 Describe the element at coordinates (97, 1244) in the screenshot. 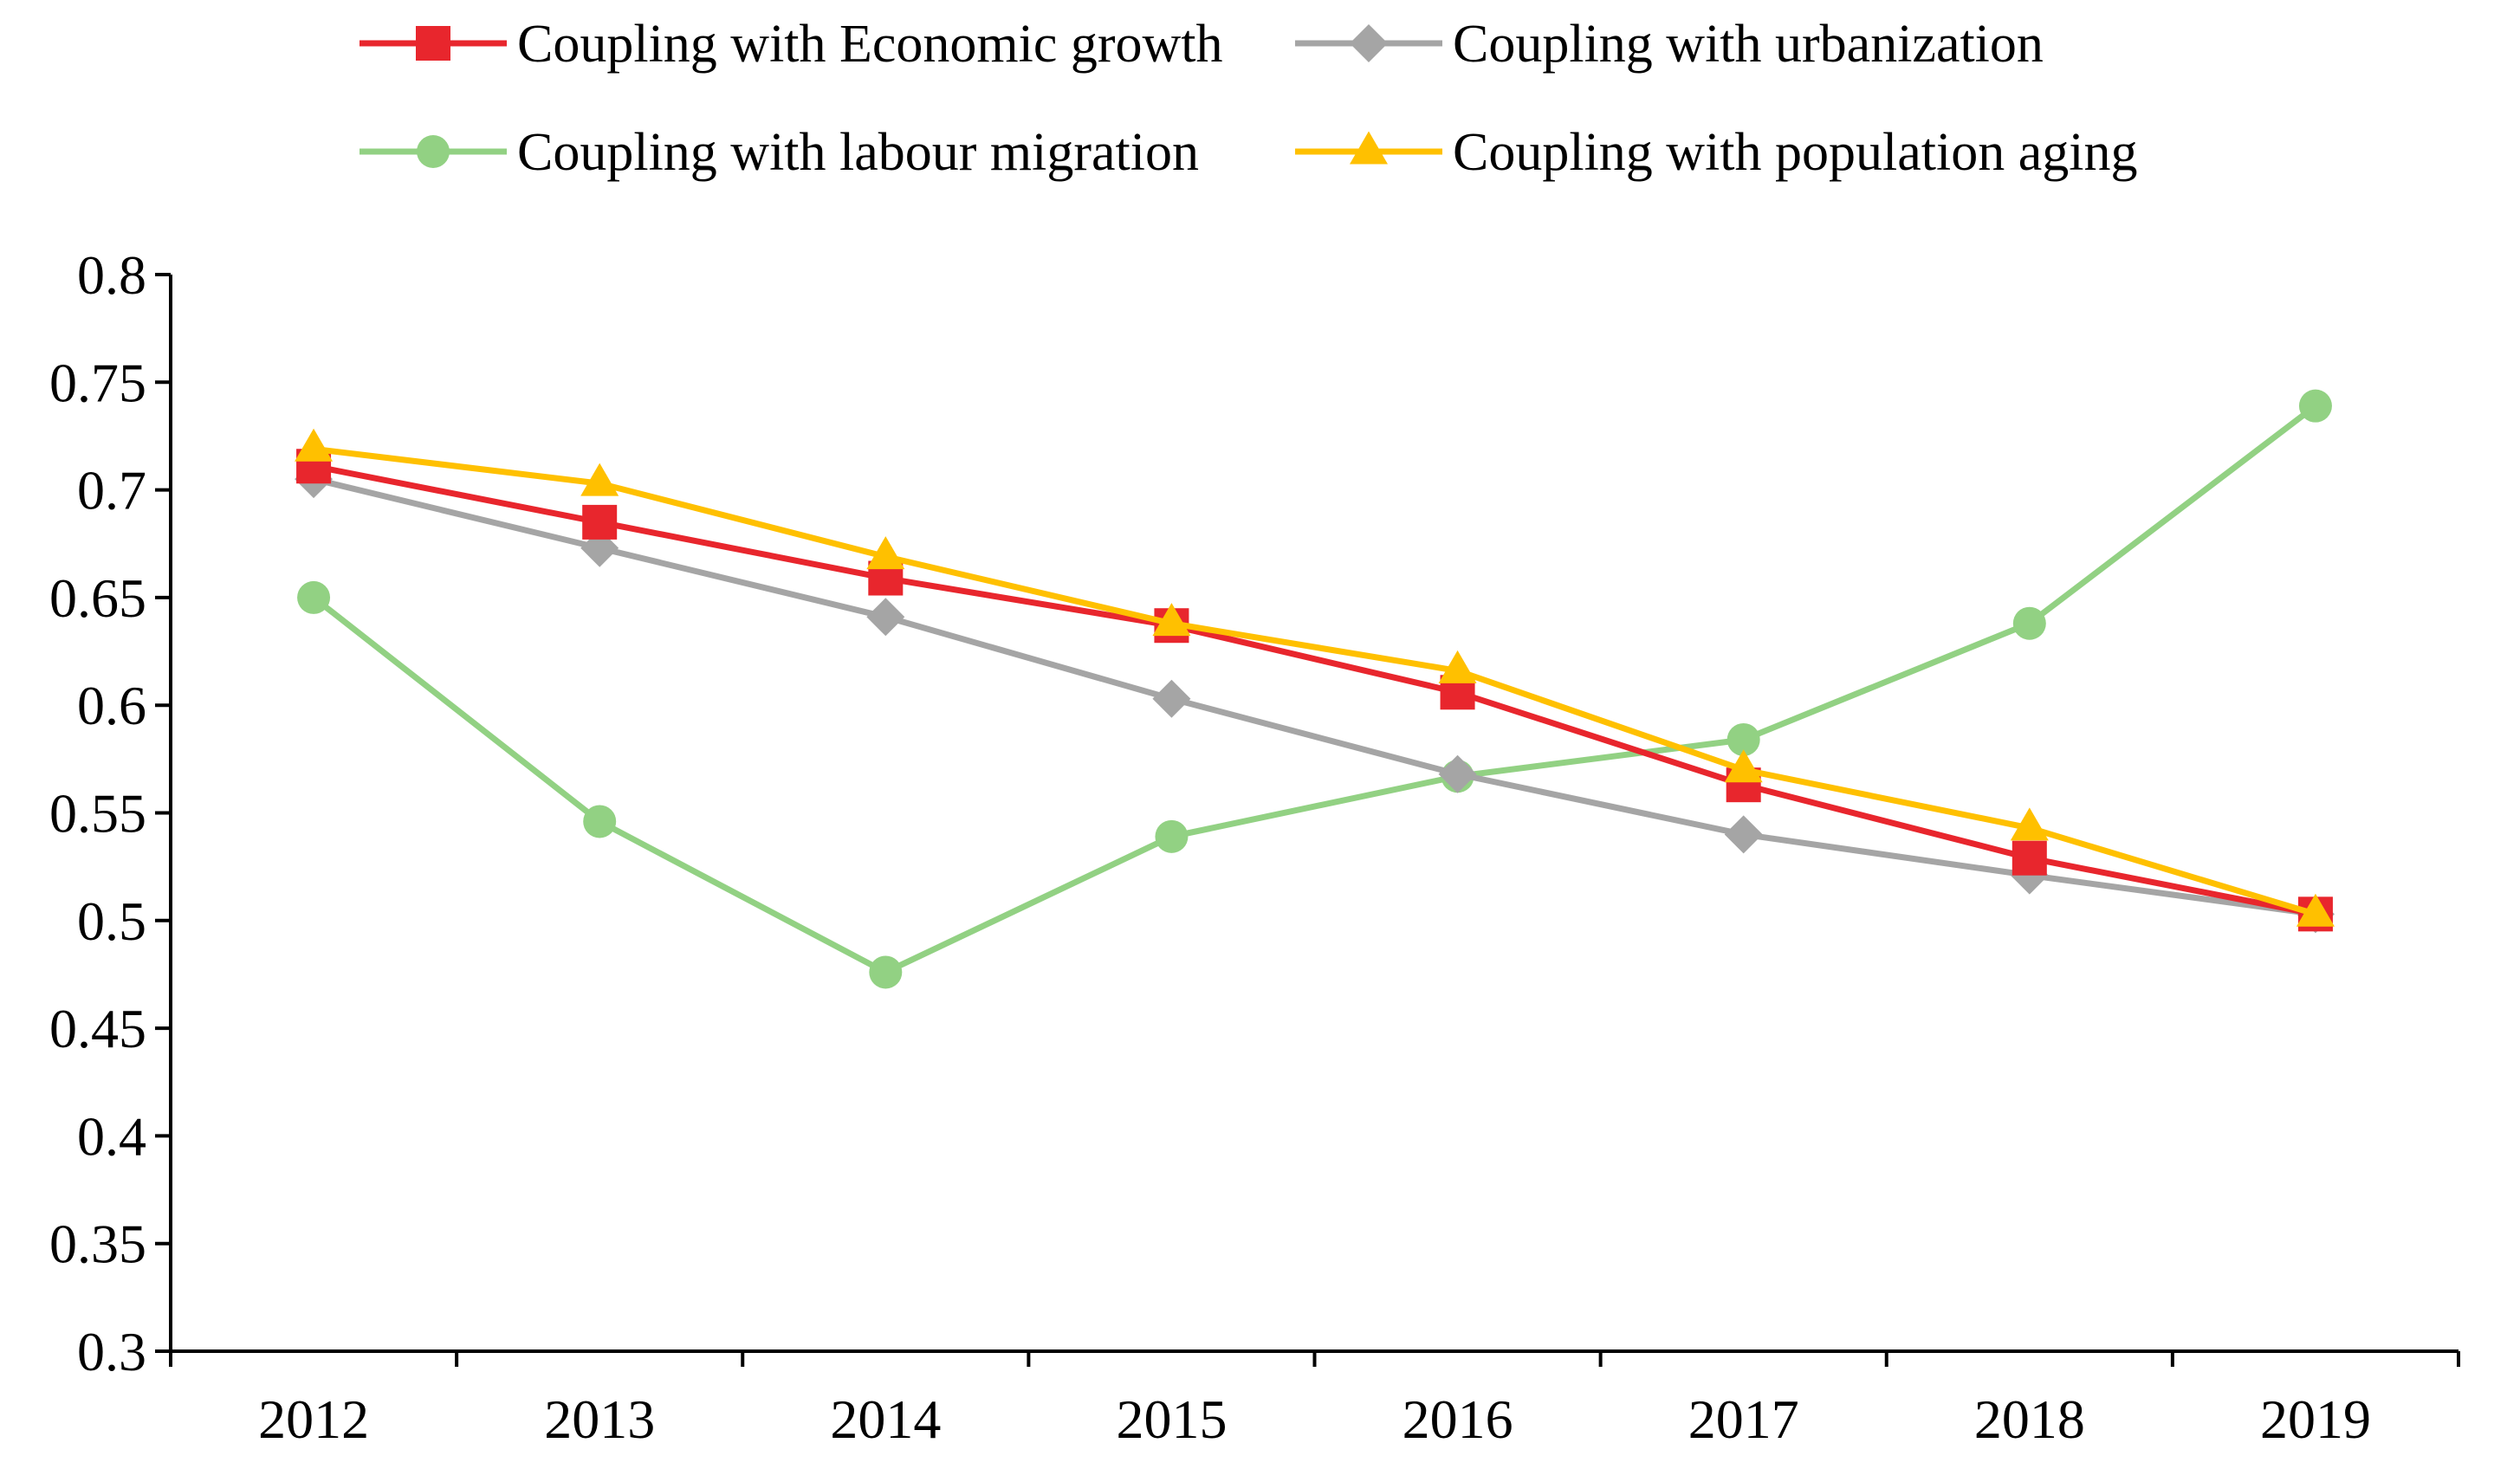

I see `y-tick-label: 0.35` at that location.